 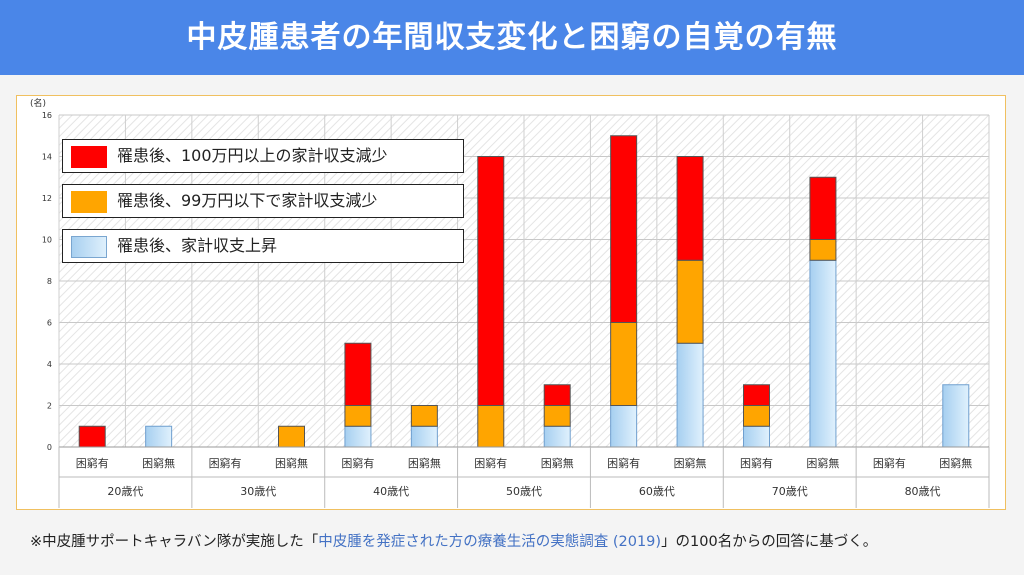 I want to click on group-label: 70歳代, so click(x=790, y=491).